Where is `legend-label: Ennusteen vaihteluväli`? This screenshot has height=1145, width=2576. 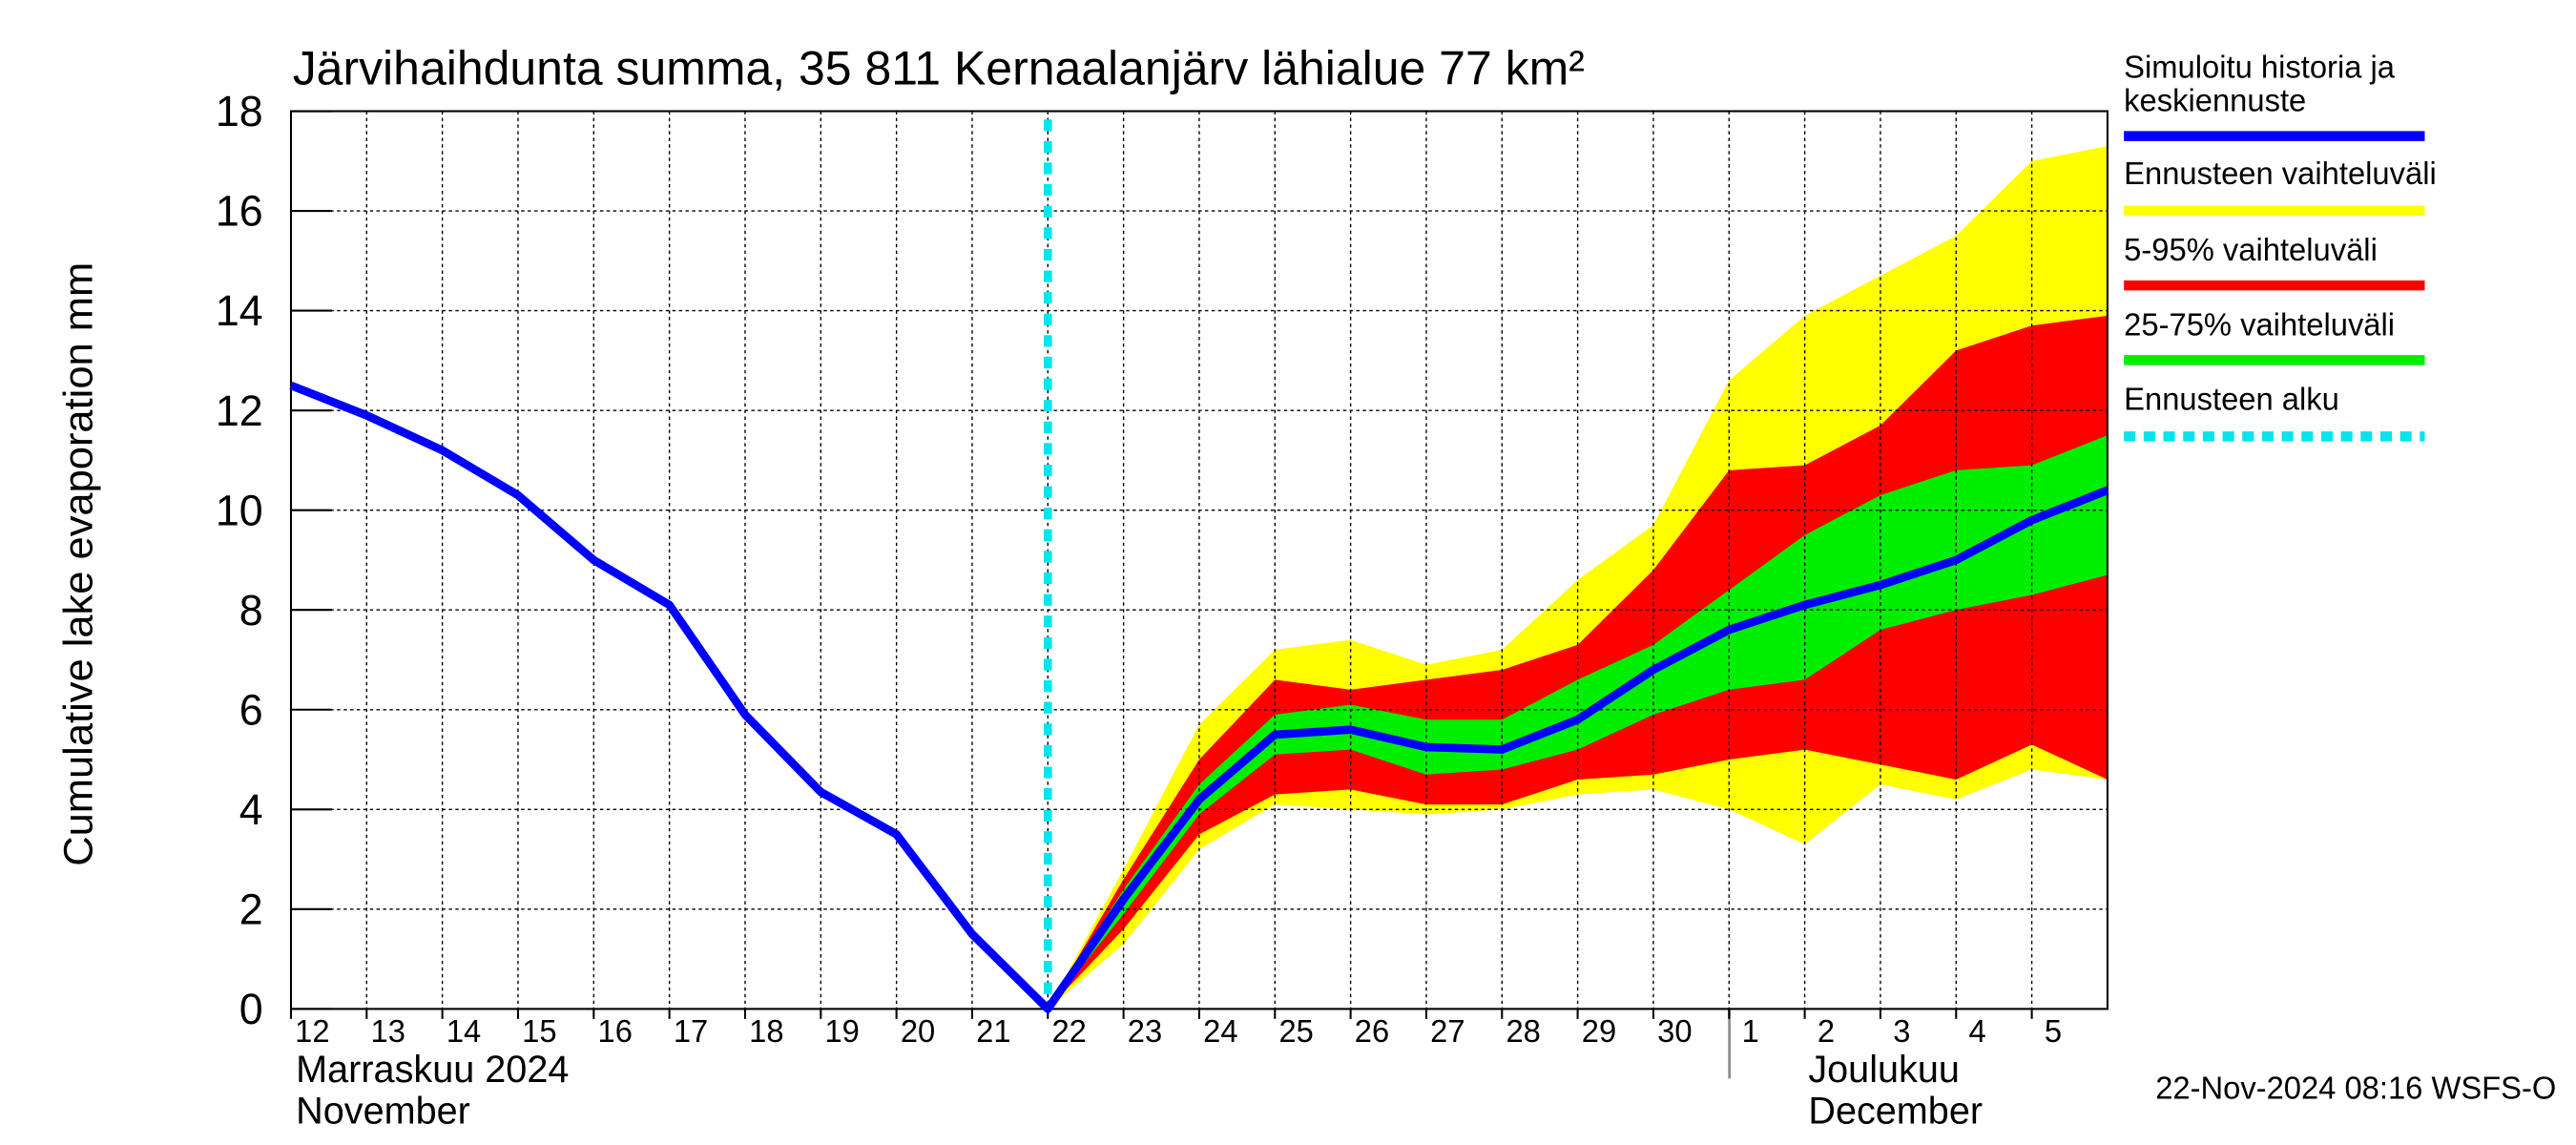 legend-label: Ennusteen vaihteluväli is located at coordinates (2280, 175).